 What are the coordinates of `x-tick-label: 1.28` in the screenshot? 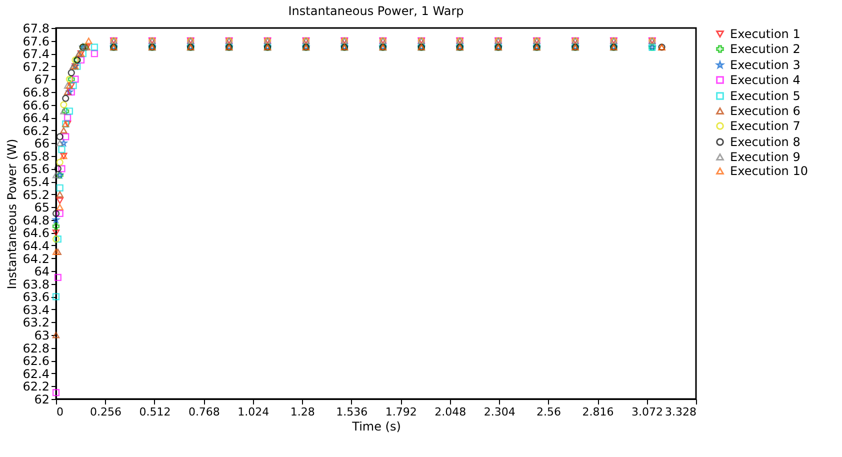 It's located at (302, 412).